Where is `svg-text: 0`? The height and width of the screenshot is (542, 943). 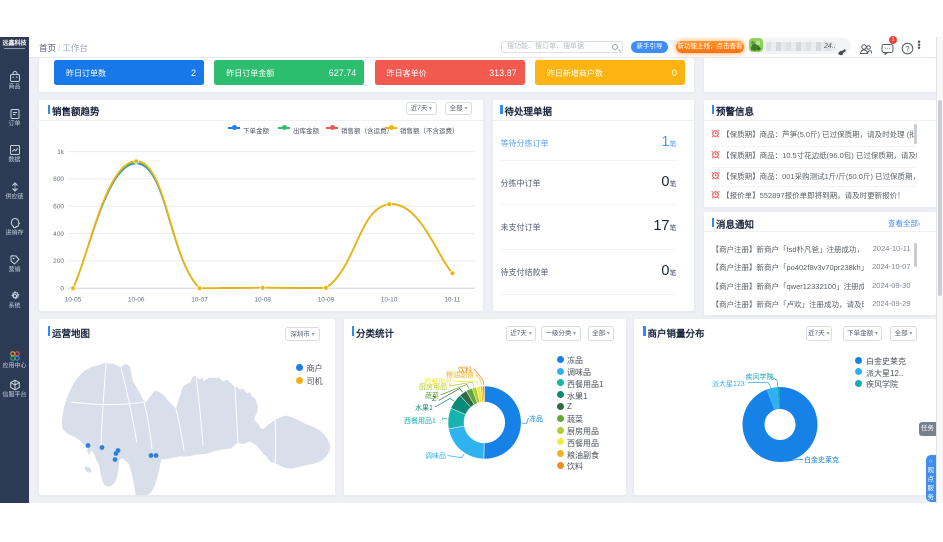 svg-text: 0 is located at coordinates (62, 289).